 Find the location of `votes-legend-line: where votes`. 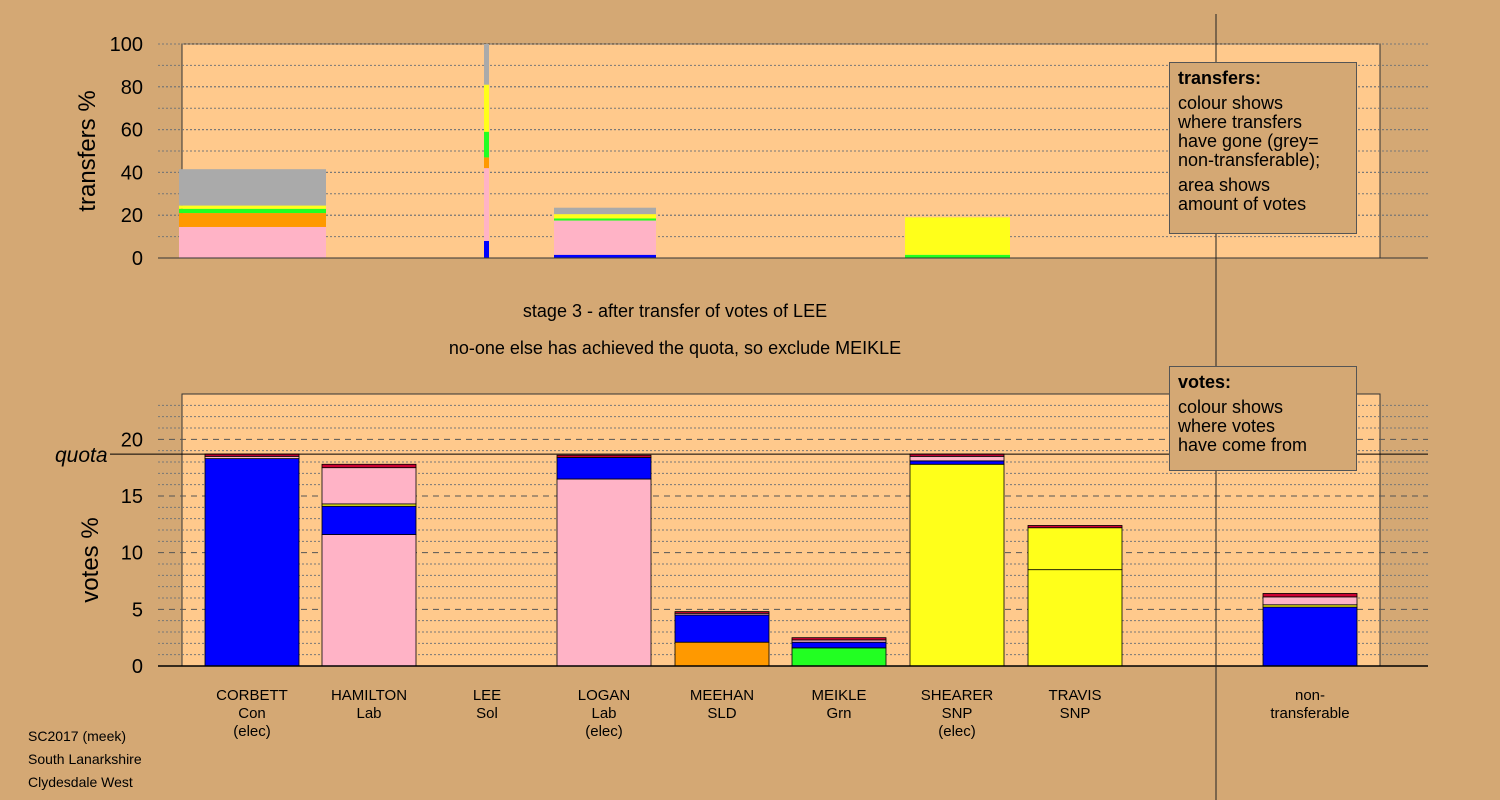

votes-legend-line: where votes is located at coordinates (1227, 426).